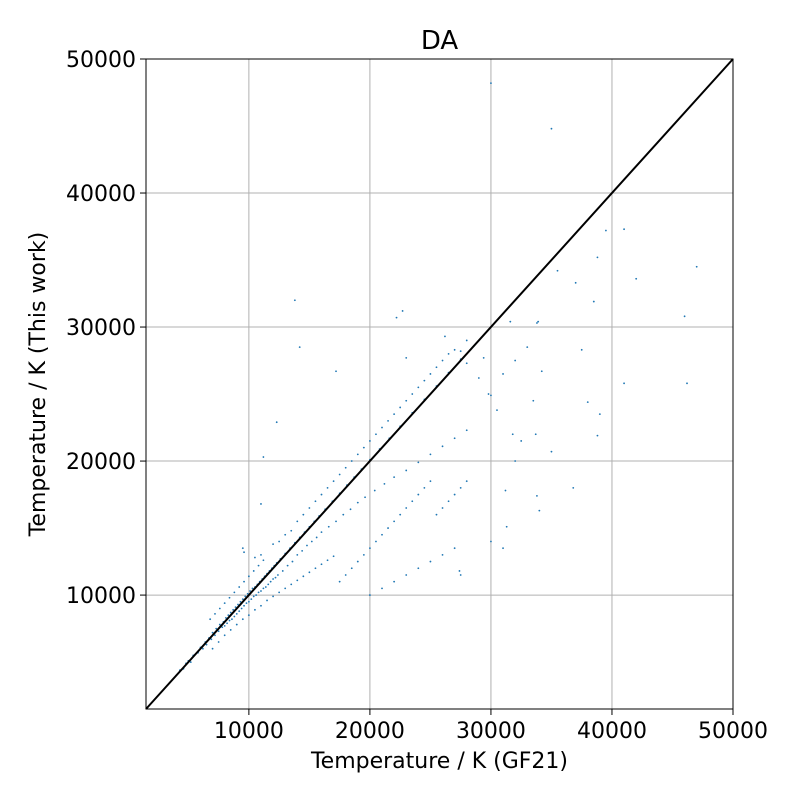 This screenshot has width=800, height=800. Describe the element at coordinates (370, 731) in the screenshot. I see `x-tick-label-1: 20000` at that location.